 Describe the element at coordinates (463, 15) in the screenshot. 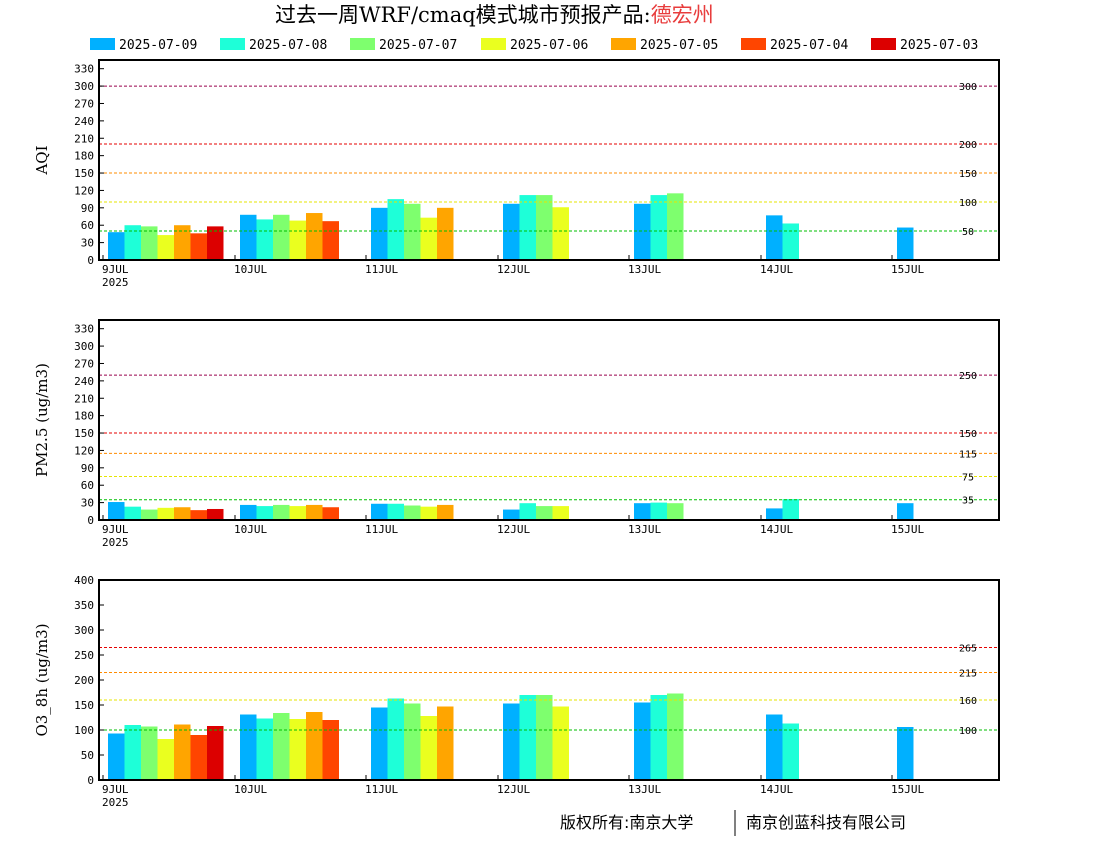

I see `chart-title-main: 过去一周WRF/cmaq模式城市预报产品:` at that location.